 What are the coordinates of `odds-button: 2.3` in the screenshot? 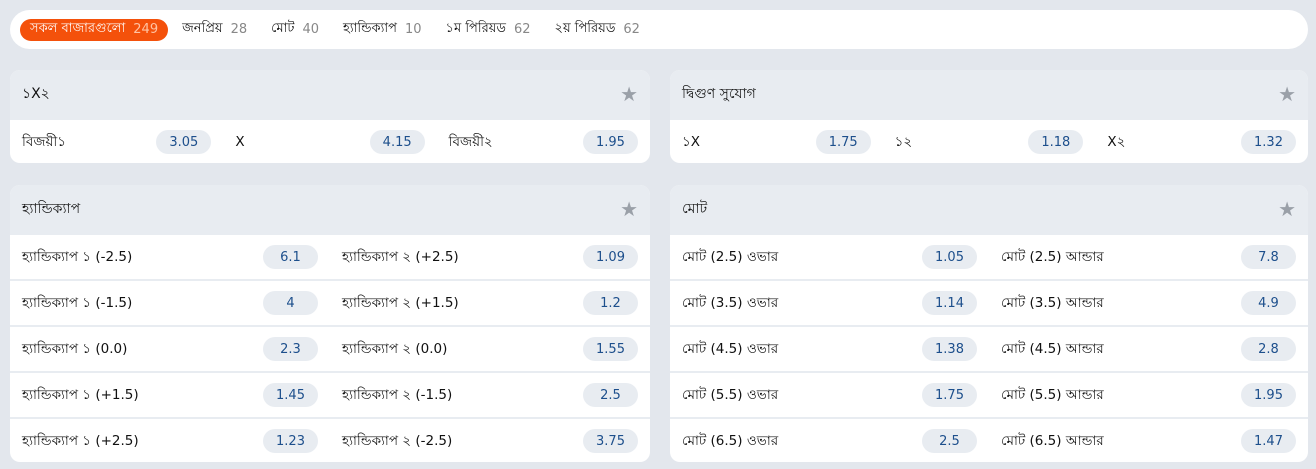 It's located at (290, 349).